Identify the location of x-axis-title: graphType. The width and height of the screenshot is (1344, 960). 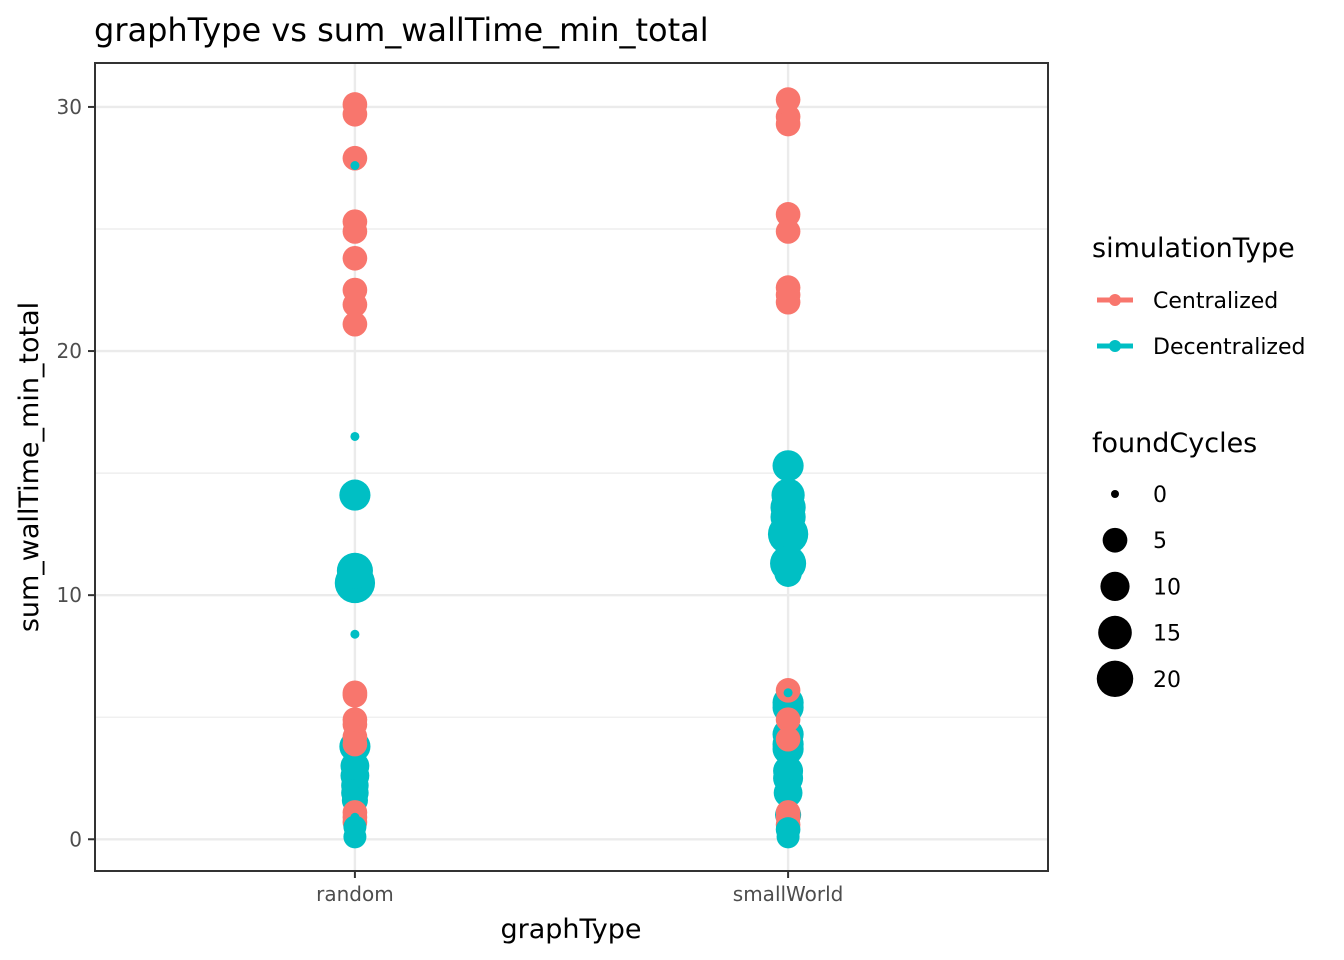
(570, 929).